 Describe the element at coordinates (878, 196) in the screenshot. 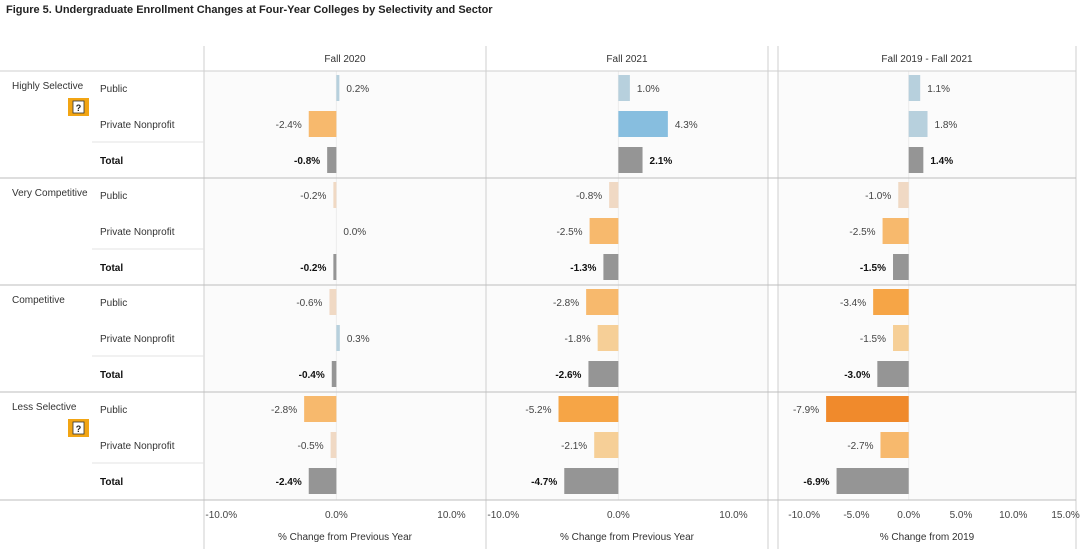

I see `data-label: -1.0%` at that location.